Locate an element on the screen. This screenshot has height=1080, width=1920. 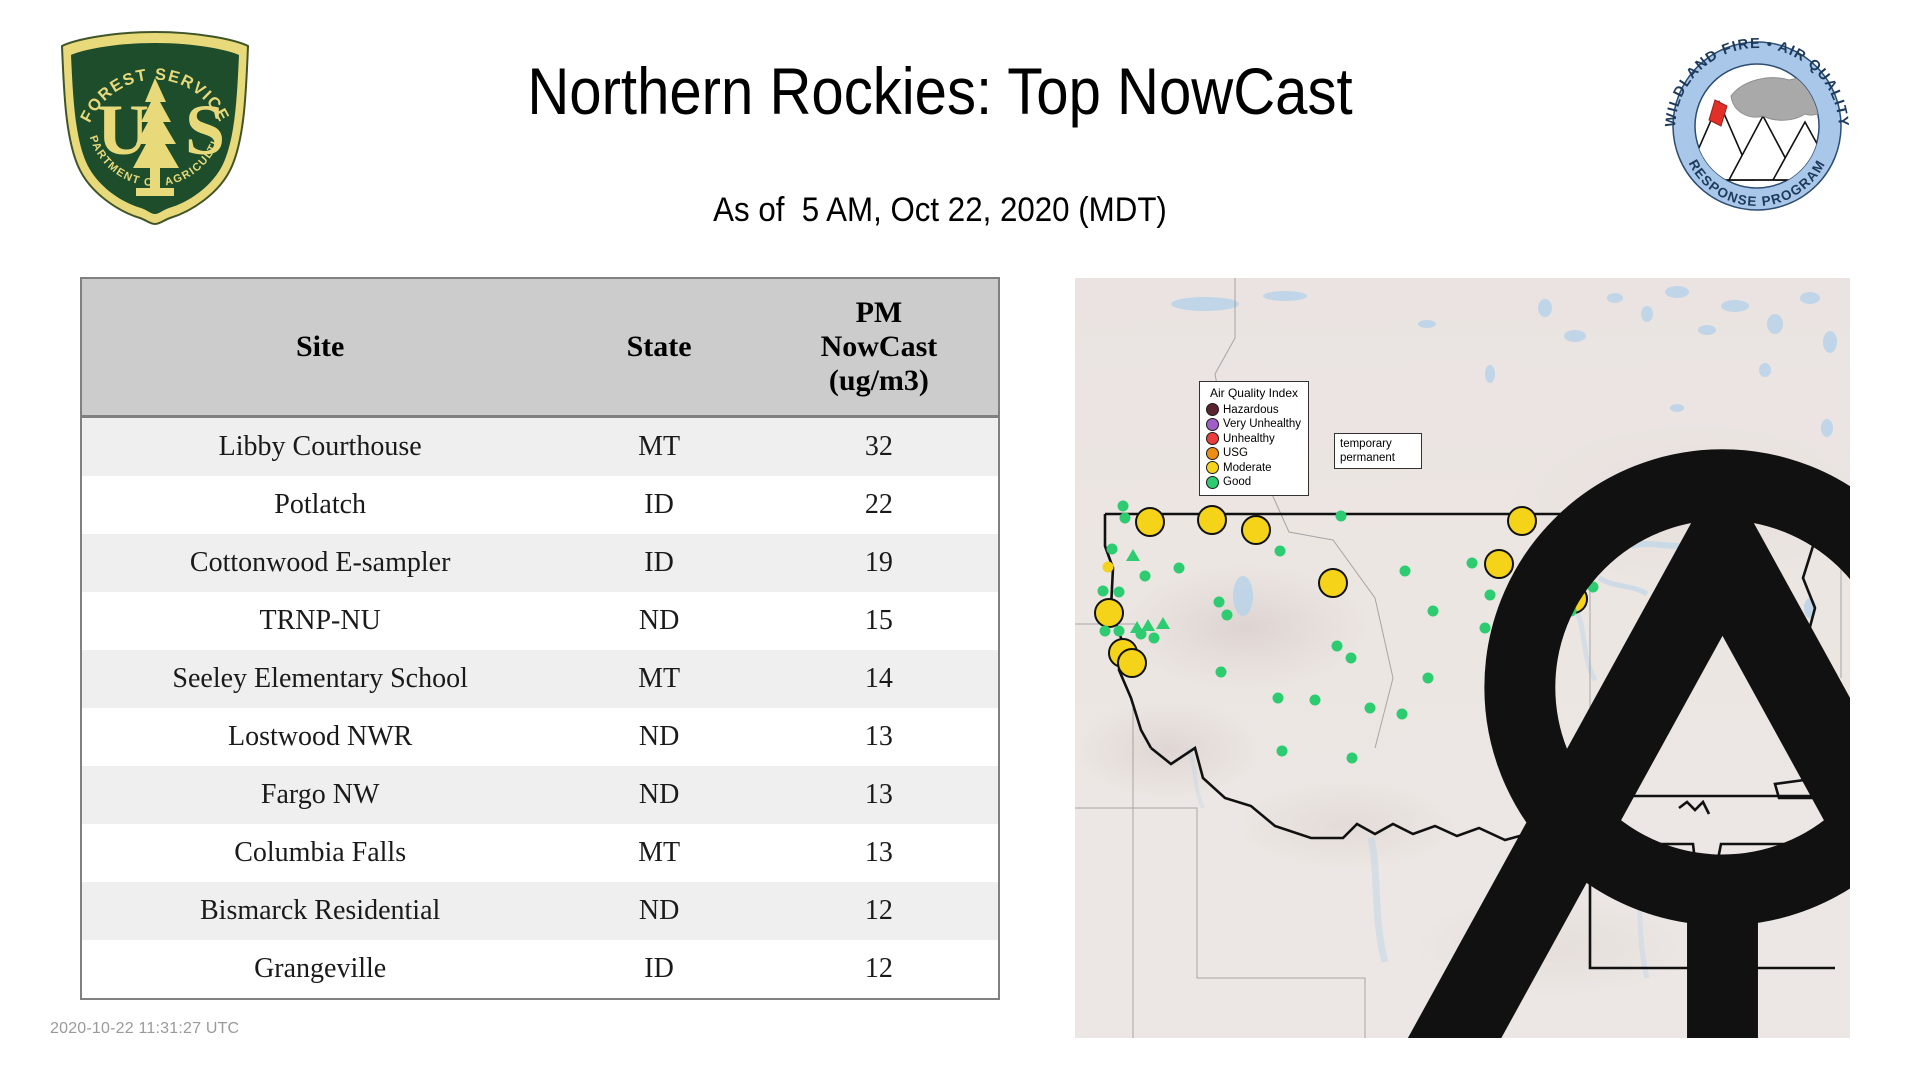
table-row: Bismarck Residential ND 12 is located at coordinates (540, 911).